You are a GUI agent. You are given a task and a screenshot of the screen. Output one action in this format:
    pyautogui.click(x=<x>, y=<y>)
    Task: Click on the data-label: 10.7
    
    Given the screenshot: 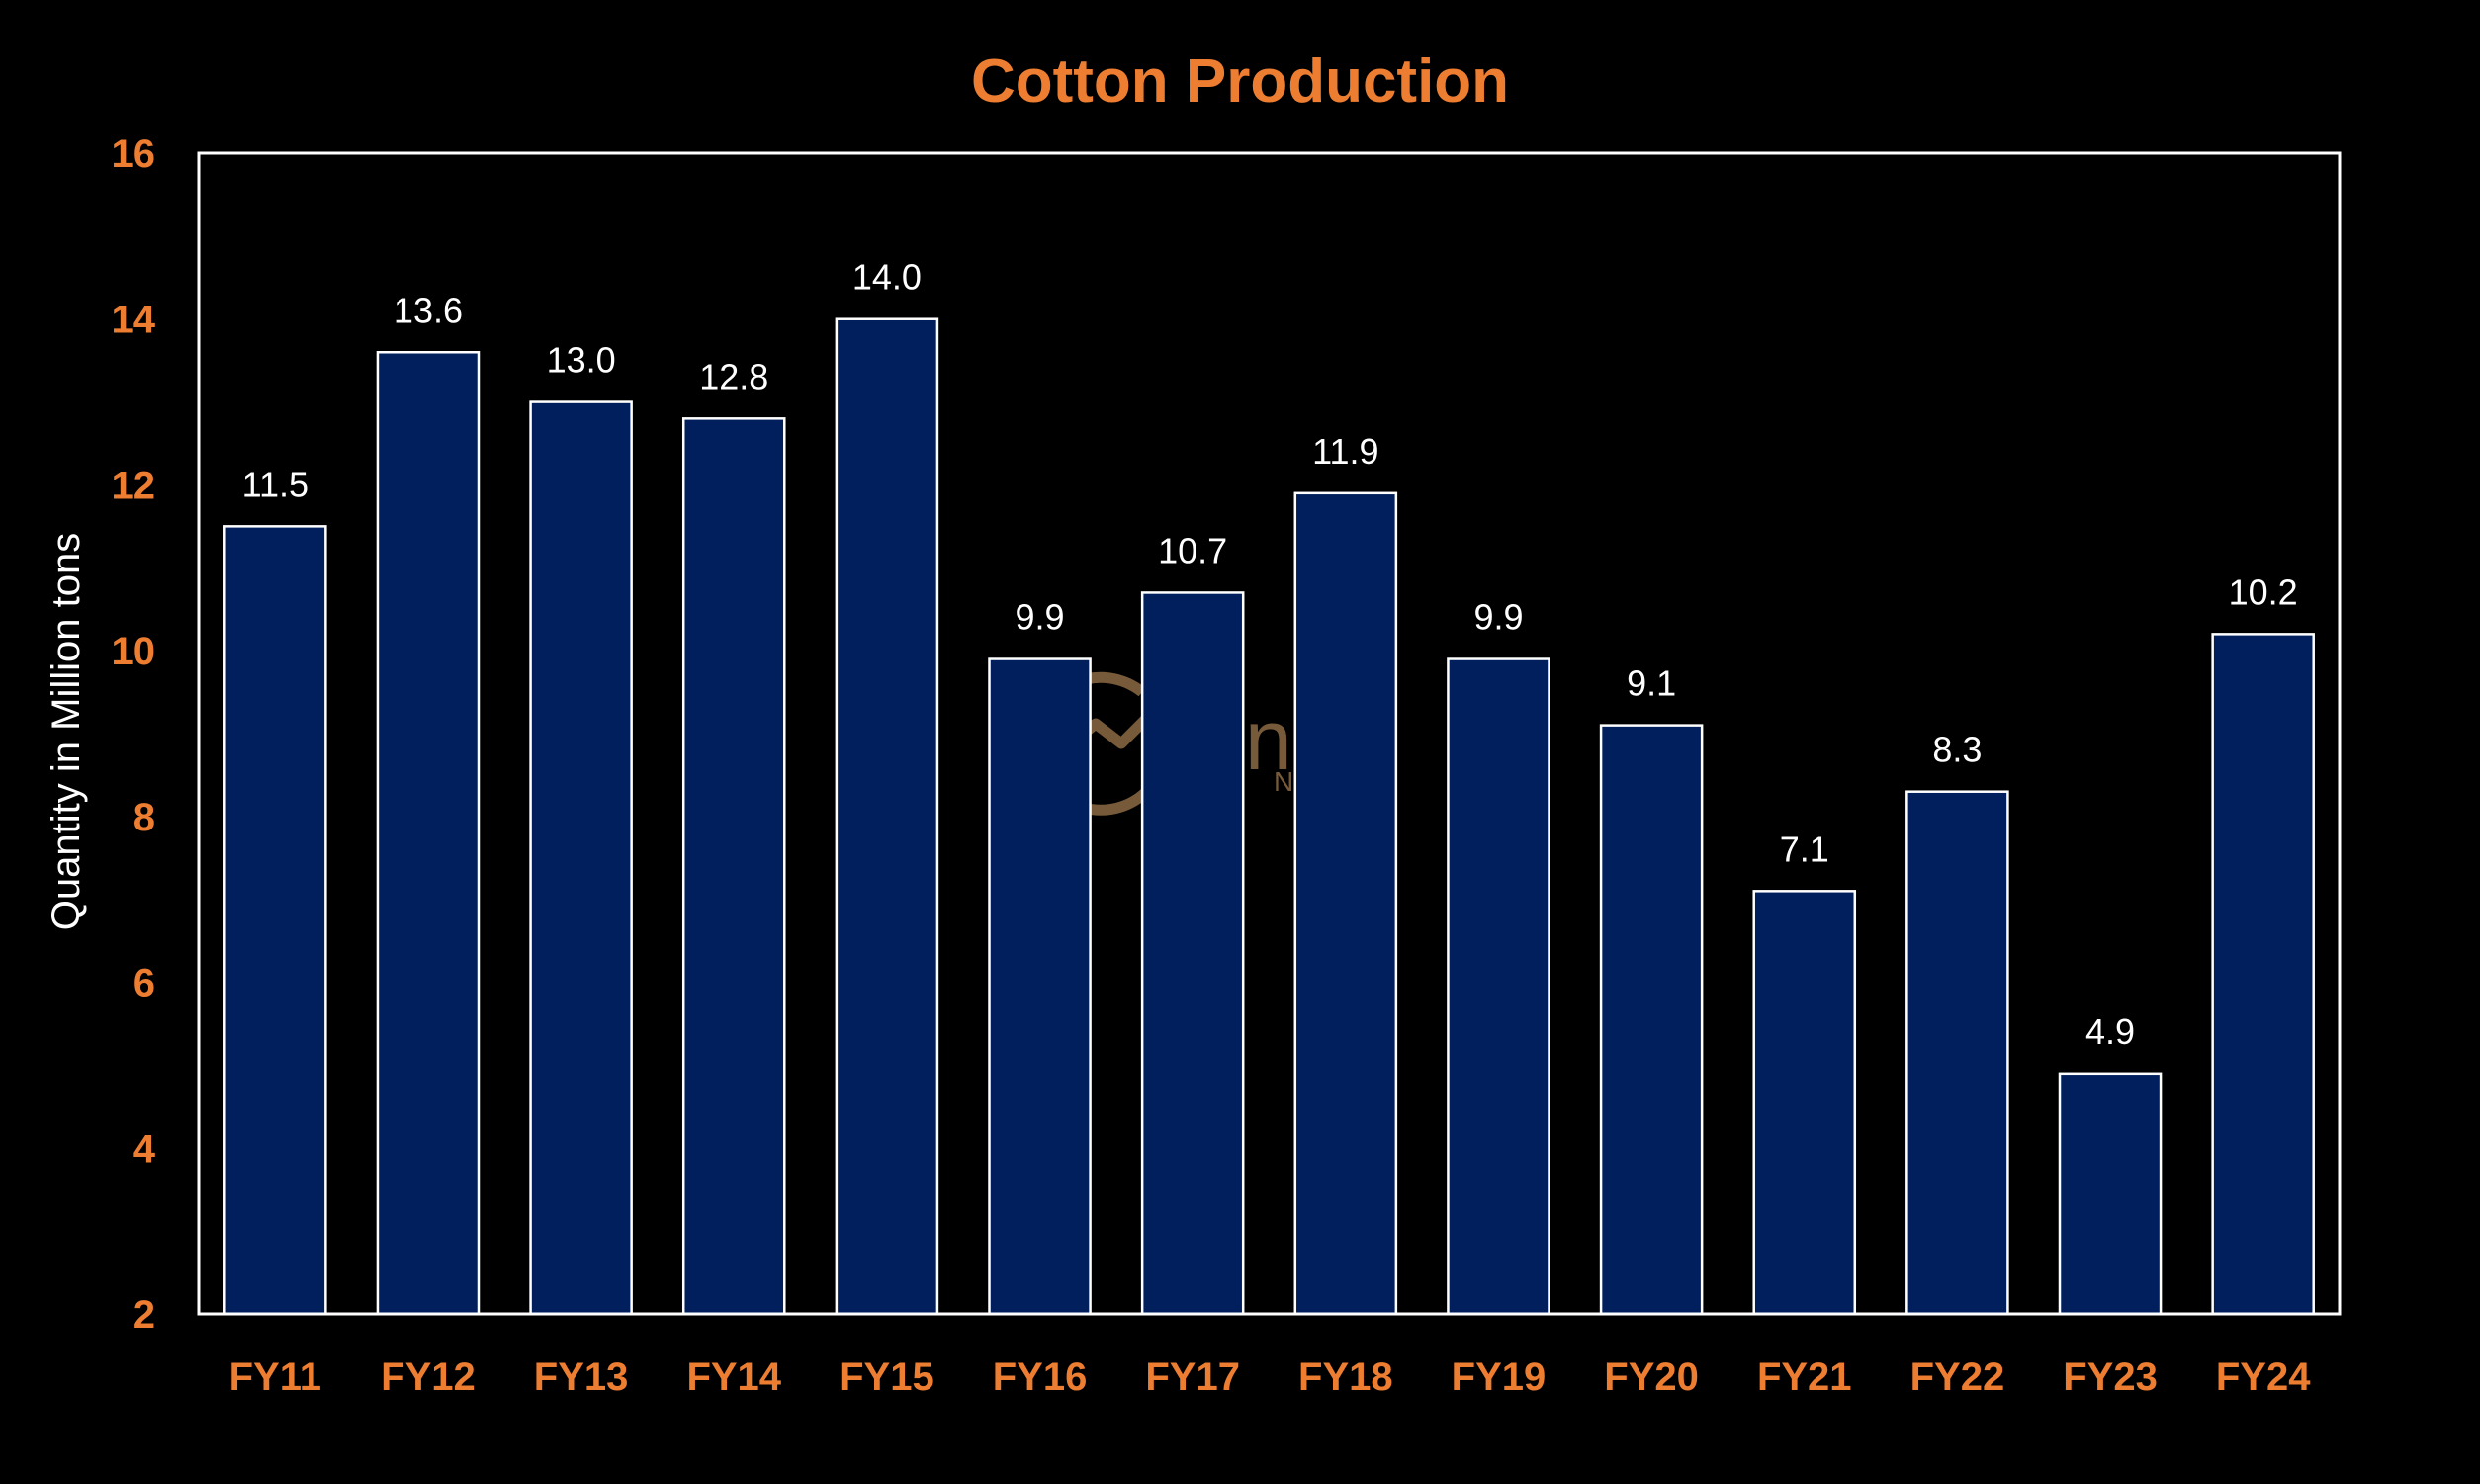 What is the action you would take?
    pyautogui.click(x=1192, y=550)
    